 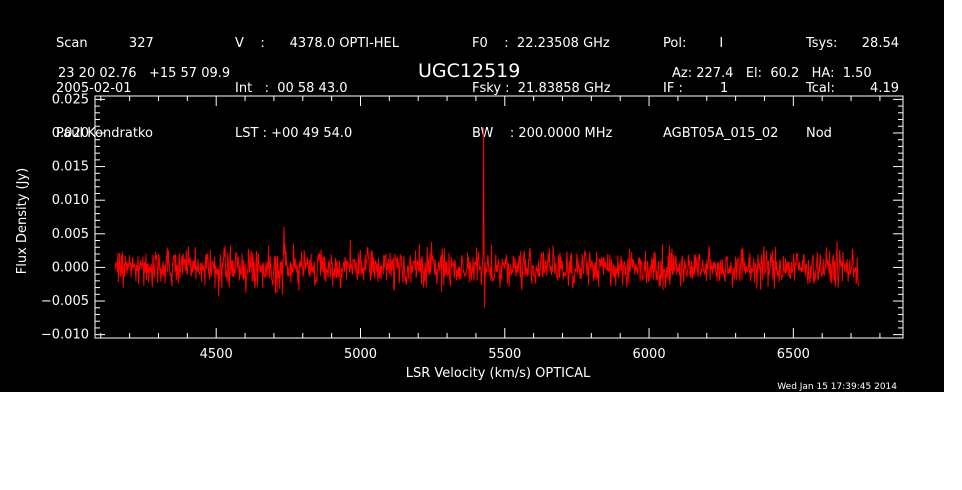 I want to click on y-tick-label: −0.005, so click(x=65, y=301).